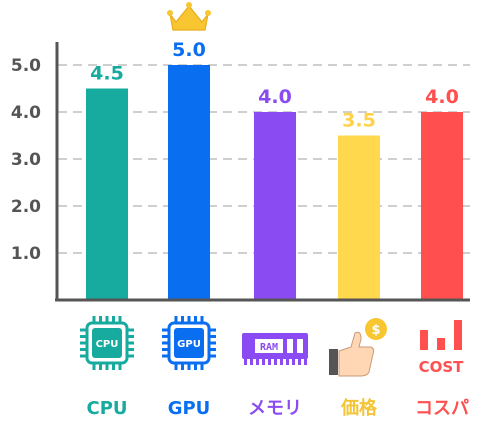 This screenshot has height=427, width=488. Describe the element at coordinates (26, 254) in the screenshot. I see `y-tick-label: 1.0` at that location.